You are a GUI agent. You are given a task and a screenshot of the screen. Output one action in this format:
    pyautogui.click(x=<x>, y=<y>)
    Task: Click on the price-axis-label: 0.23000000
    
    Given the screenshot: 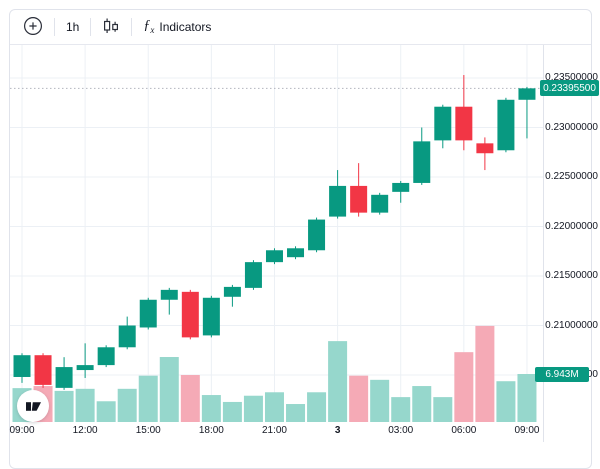 What is the action you would take?
    pyautogui.click(x=571, y=127)
    